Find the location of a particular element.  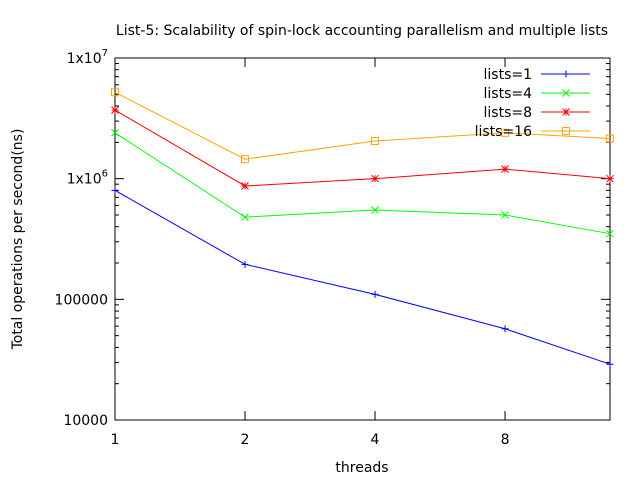

y-tick-label-base: 10000 is located at coordinates (85, 421).